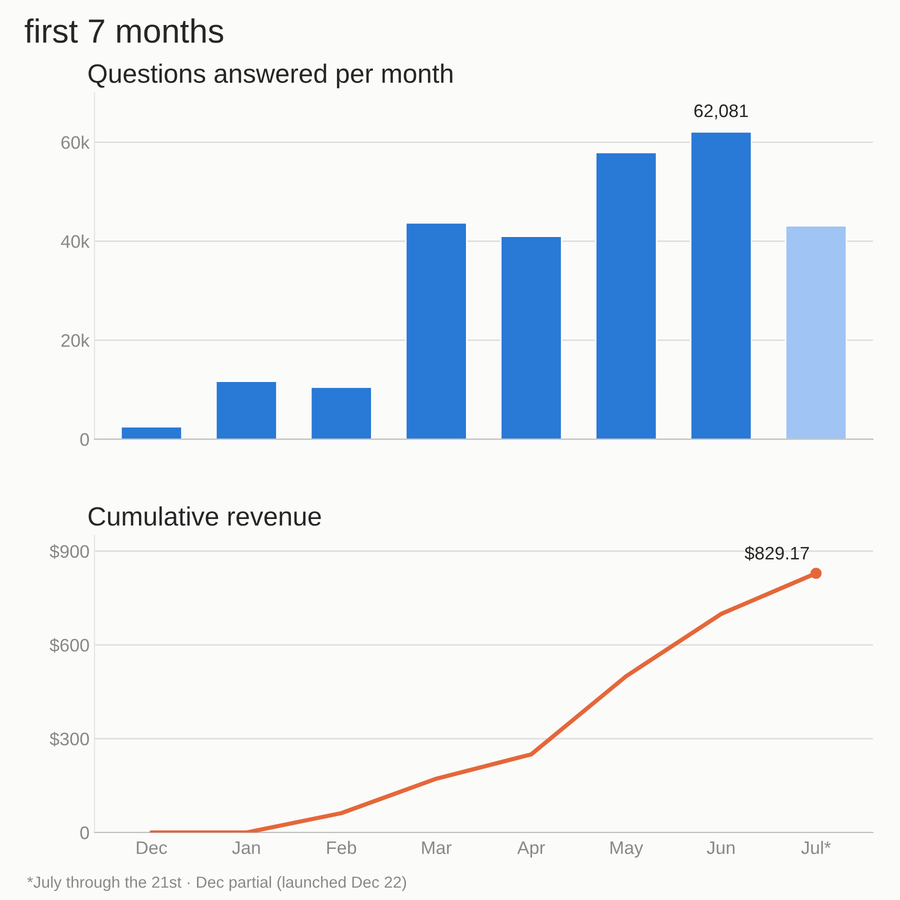  I want to click on y-tick-label: $600, so click(69, 645).